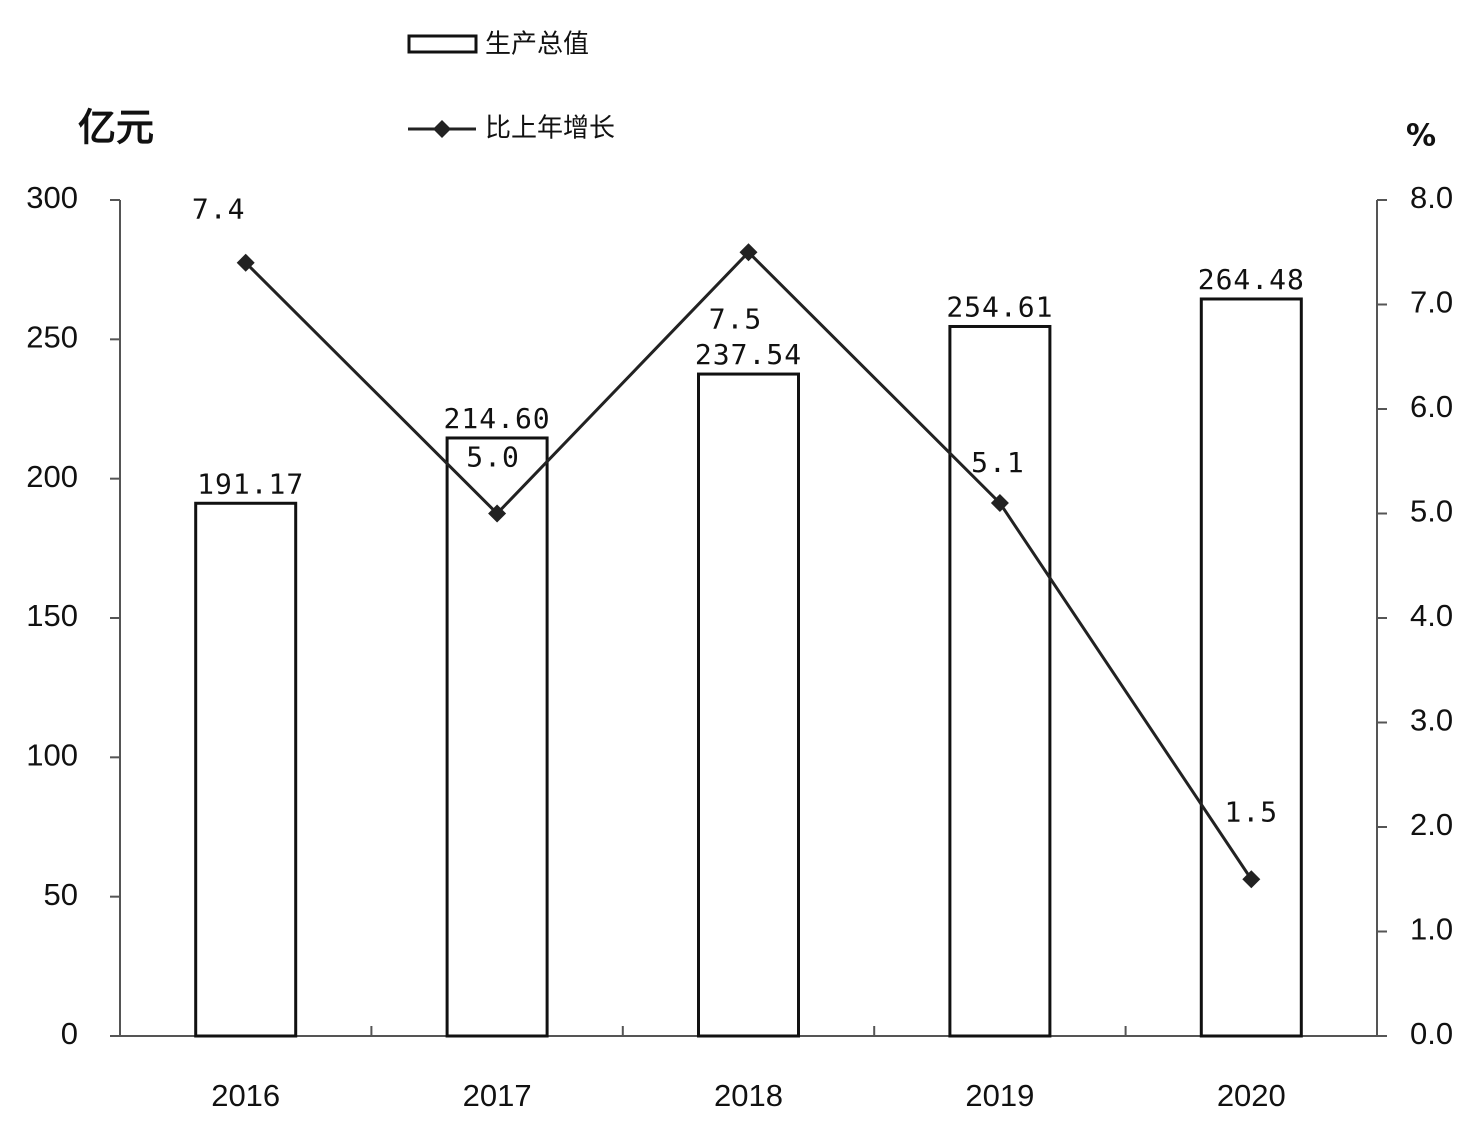  I want to click on y2-tick-label: 3.0, so click(1431, 720).